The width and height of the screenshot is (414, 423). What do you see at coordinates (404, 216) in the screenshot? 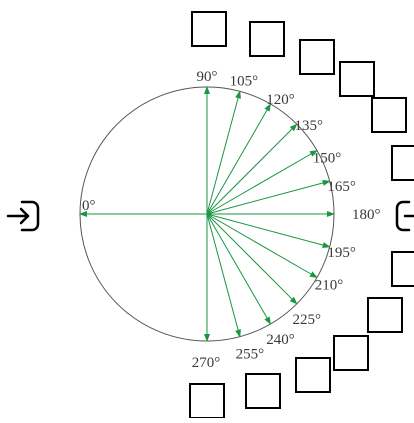
I see `exit-icon` at bounding box center [404, 216].